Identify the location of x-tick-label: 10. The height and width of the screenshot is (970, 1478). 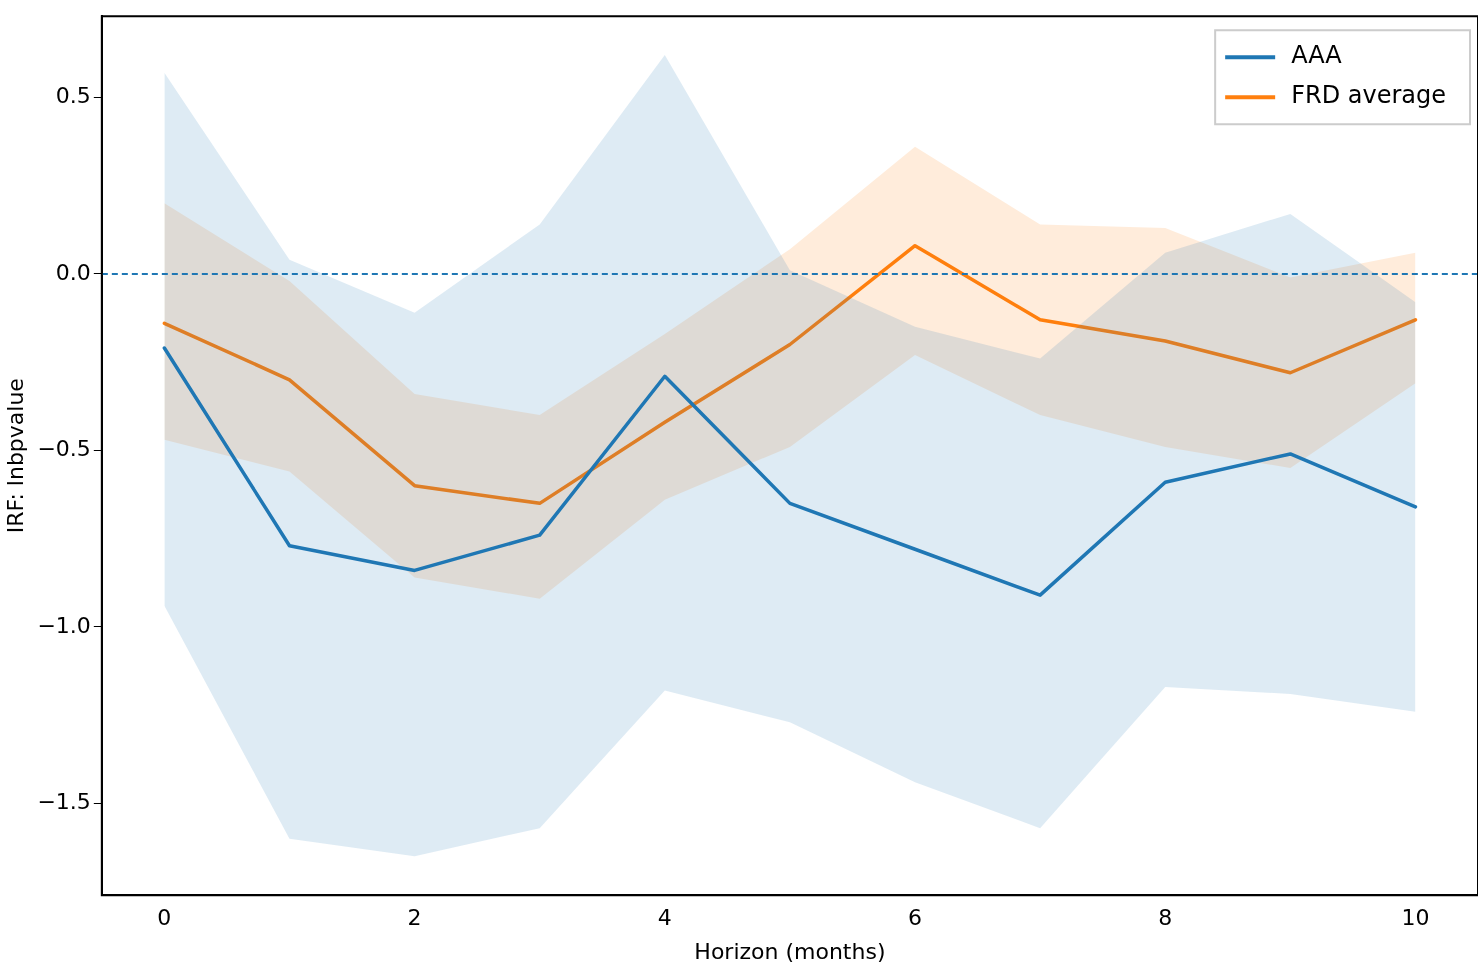
(1415, 918).